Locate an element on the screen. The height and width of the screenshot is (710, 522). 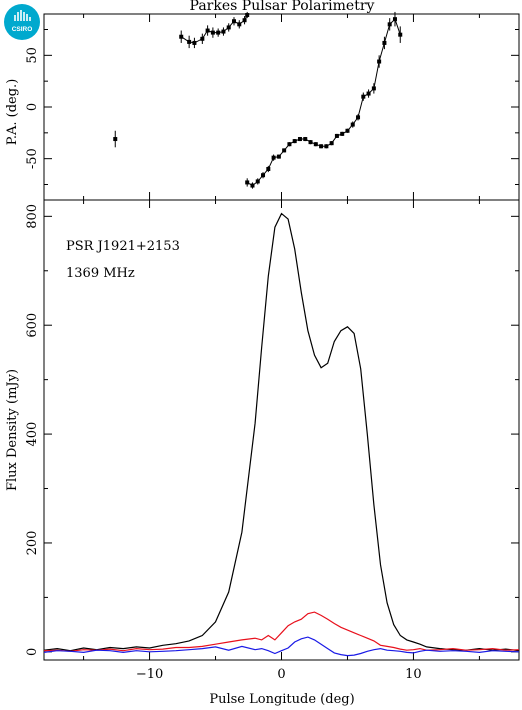
csiro-logo: CSIRO is located at coordinates (22, 22).